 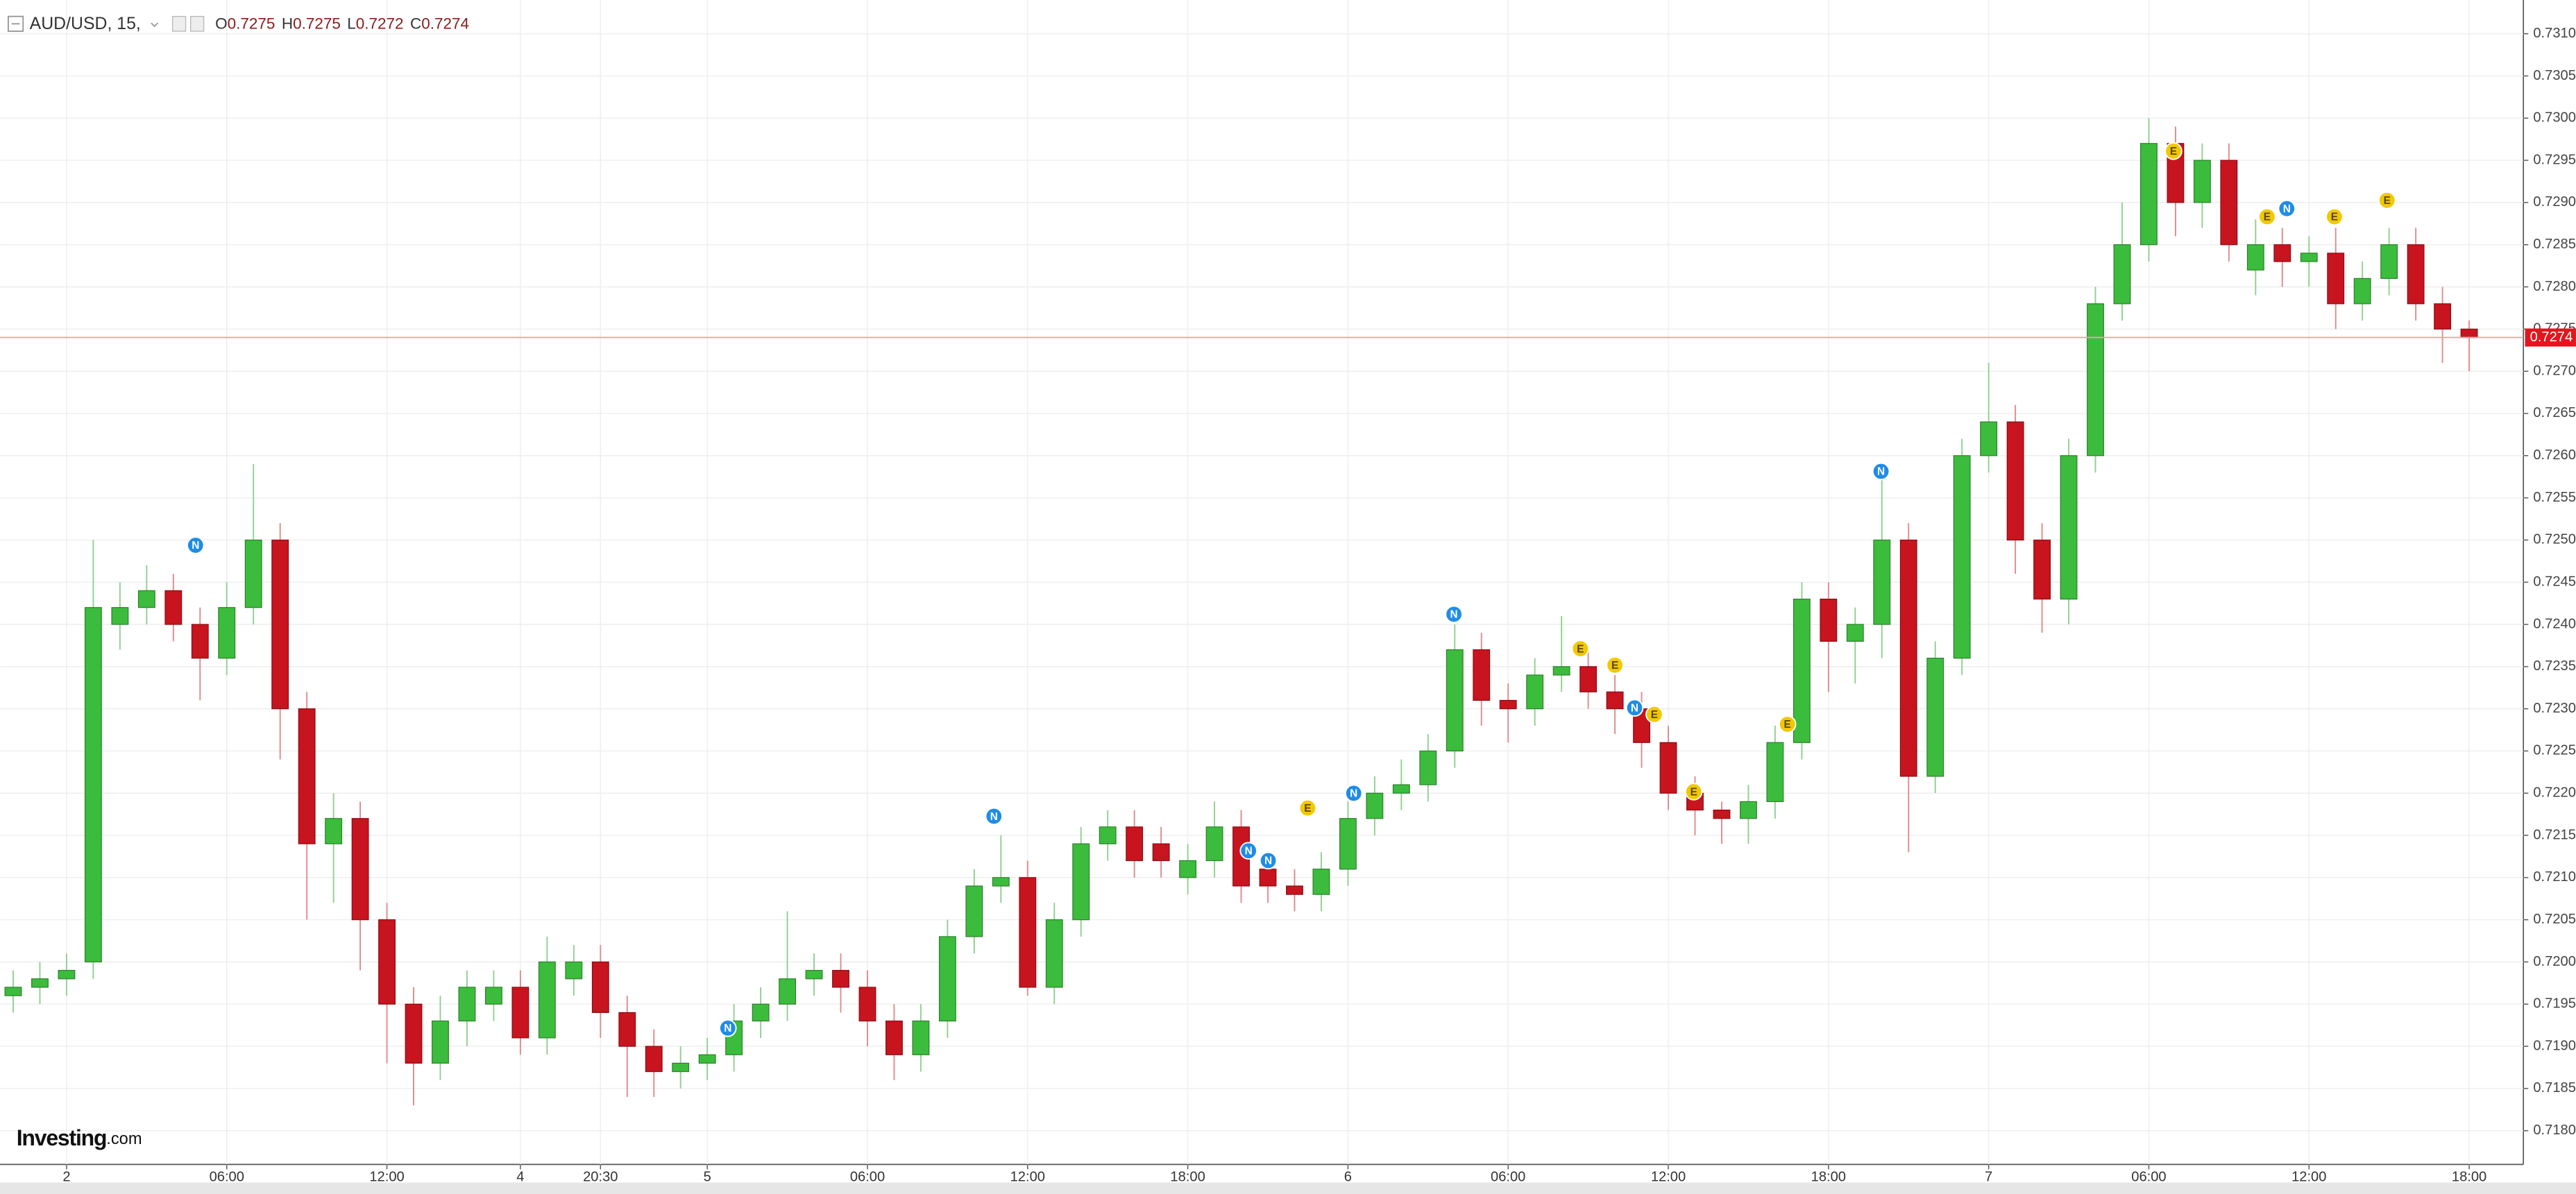 What do you see at coordinates (197, 23) in the screenshot?
I see `close-icon` at bounding box center [197, 23].